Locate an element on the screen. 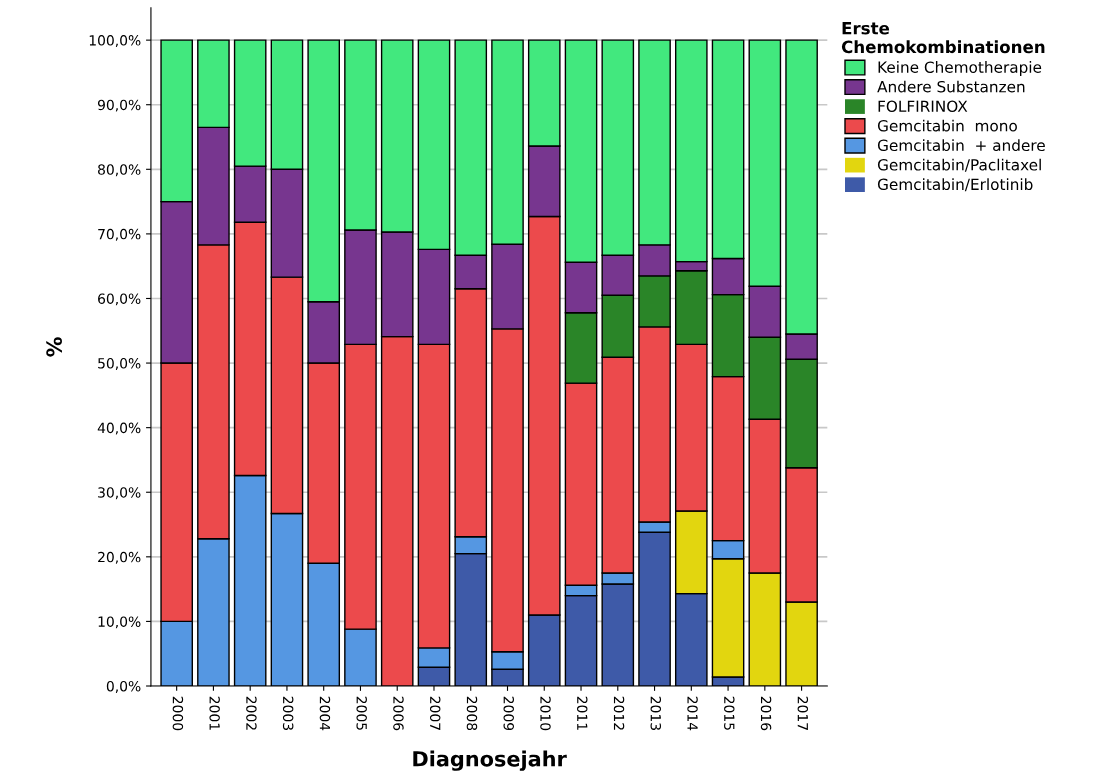 Image resolution: width=1118 pixels, height=784 pixels. y-tick-label: 10,0% is located at coordinates (119, 622).